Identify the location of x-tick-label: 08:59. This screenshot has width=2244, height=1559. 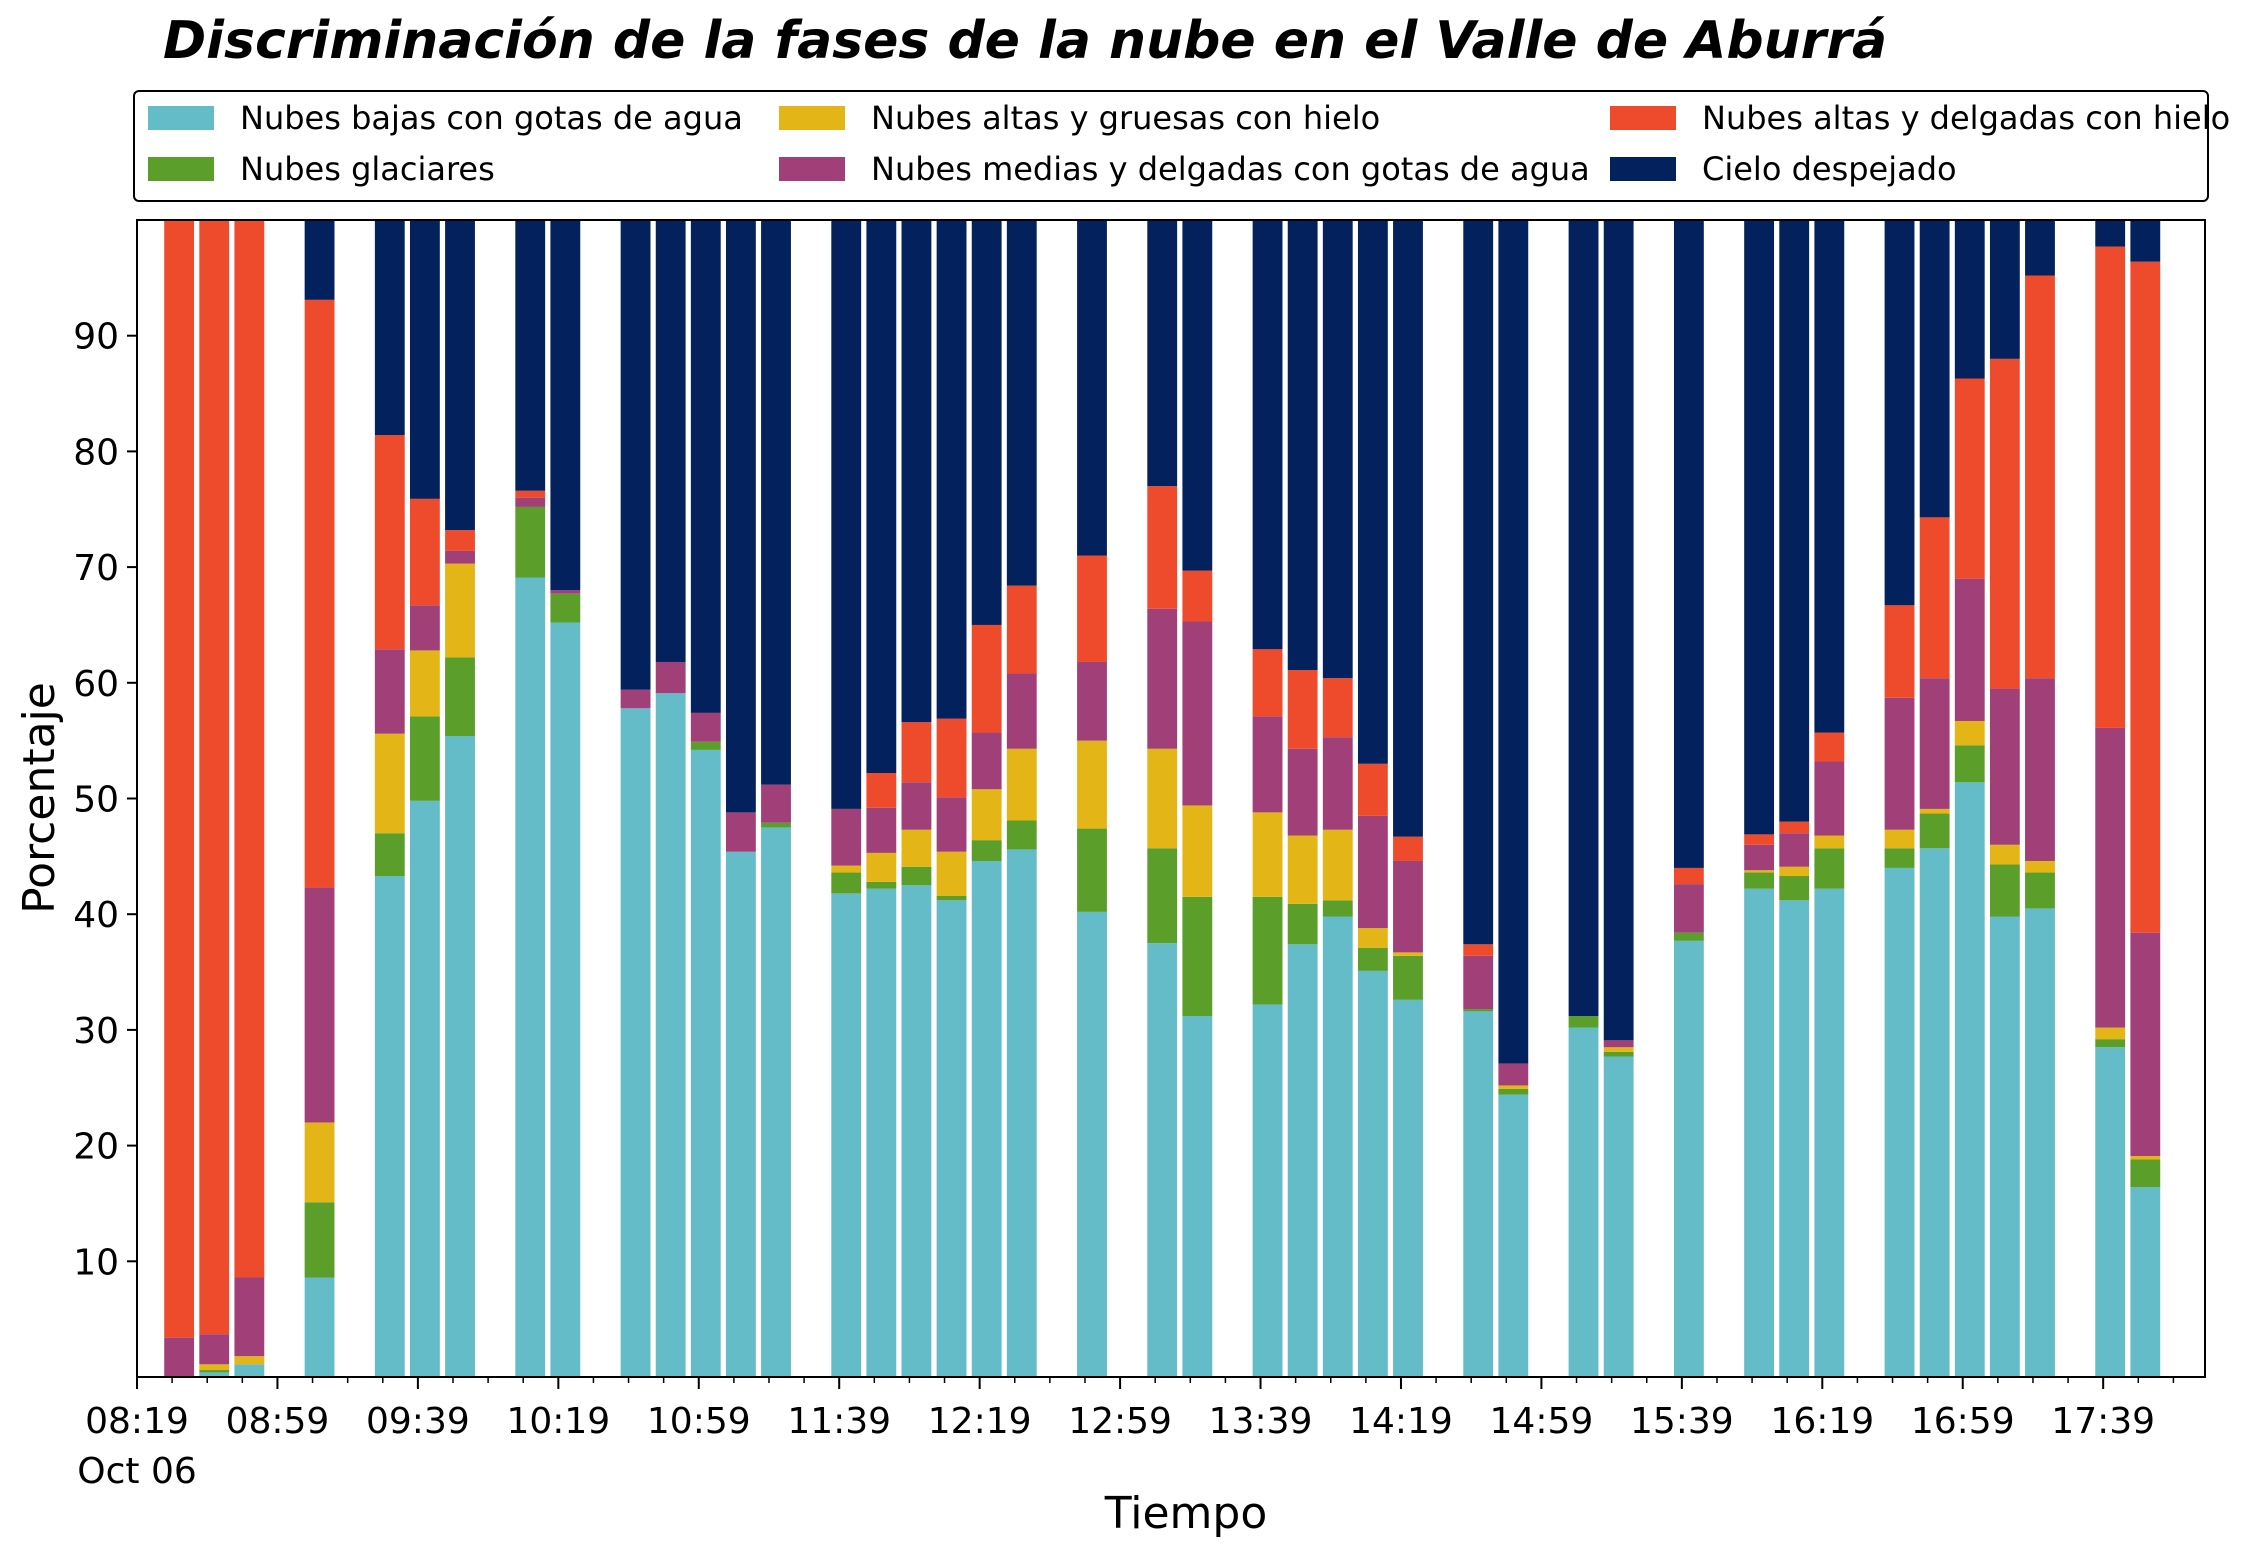
(278, 1421).